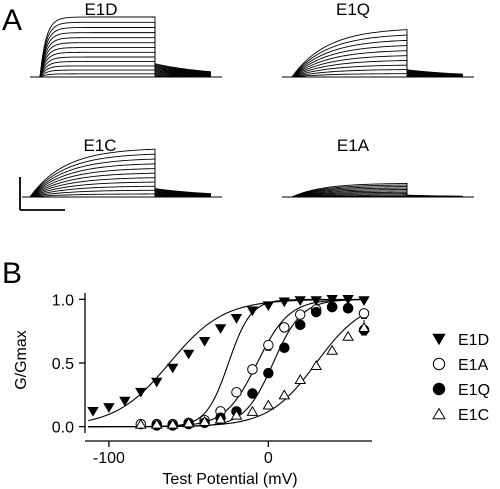 This screenshot has height=489, width=500. Describe the element at coordinates (378, 167) in the screenshot. I see `recording-e1a: E1A` at that location.